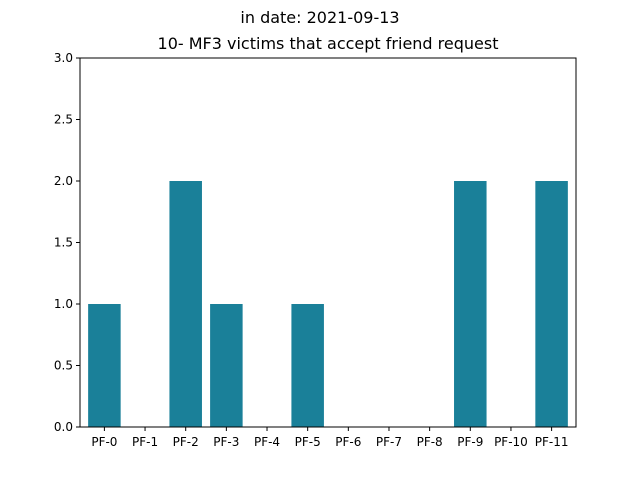 This screenshot has height=480, width=640. What do you see at coordinates (63, 58) in the screenshot?
I see `y-tick-label: 3.0` at bounding box center [63, 58].